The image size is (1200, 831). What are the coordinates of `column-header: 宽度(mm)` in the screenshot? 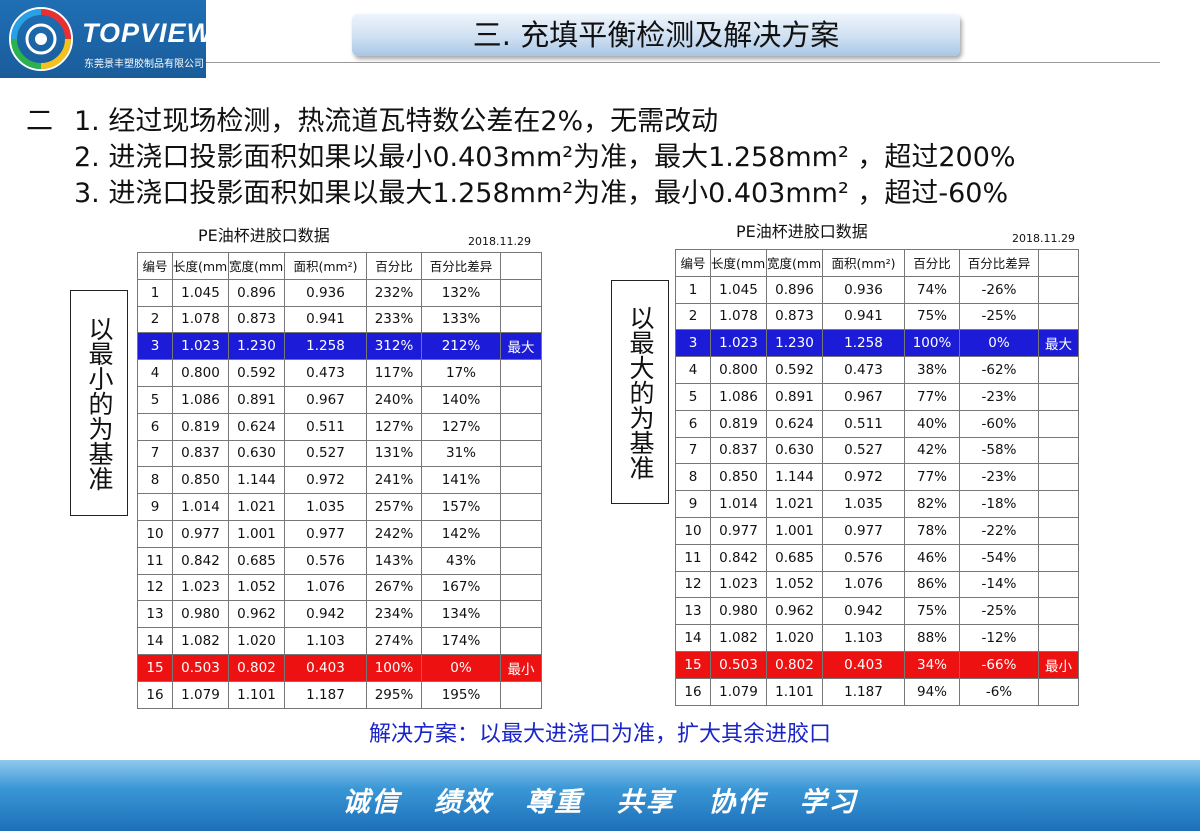 It's located at (794, 263).